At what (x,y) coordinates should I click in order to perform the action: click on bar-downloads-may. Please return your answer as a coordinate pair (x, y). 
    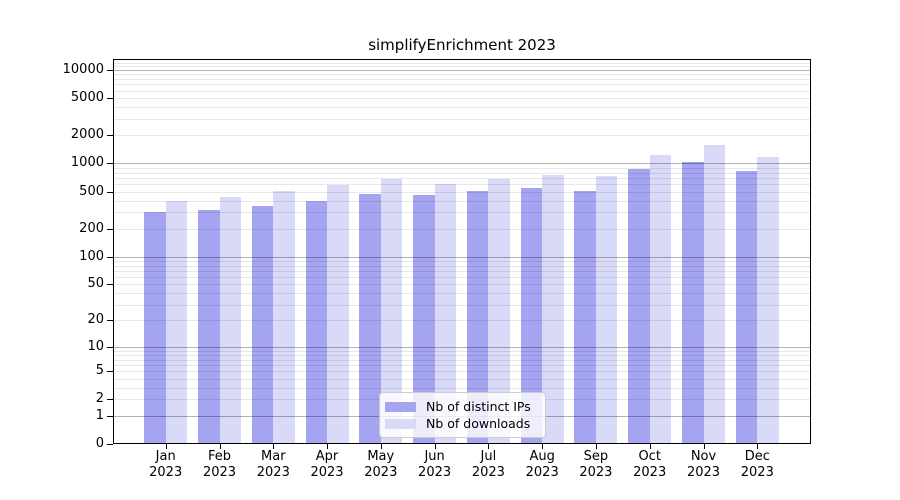
    Looking at the image, I should click on (391, 311).